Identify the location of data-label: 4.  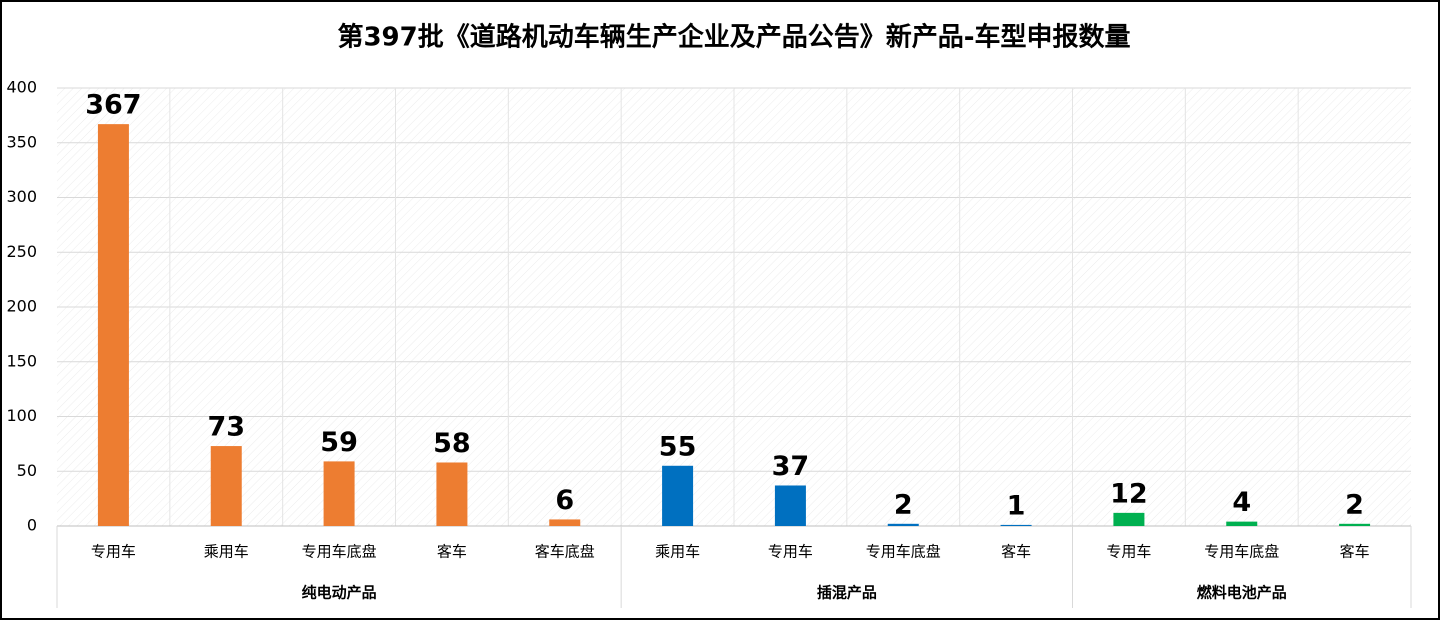
(1241, 502).